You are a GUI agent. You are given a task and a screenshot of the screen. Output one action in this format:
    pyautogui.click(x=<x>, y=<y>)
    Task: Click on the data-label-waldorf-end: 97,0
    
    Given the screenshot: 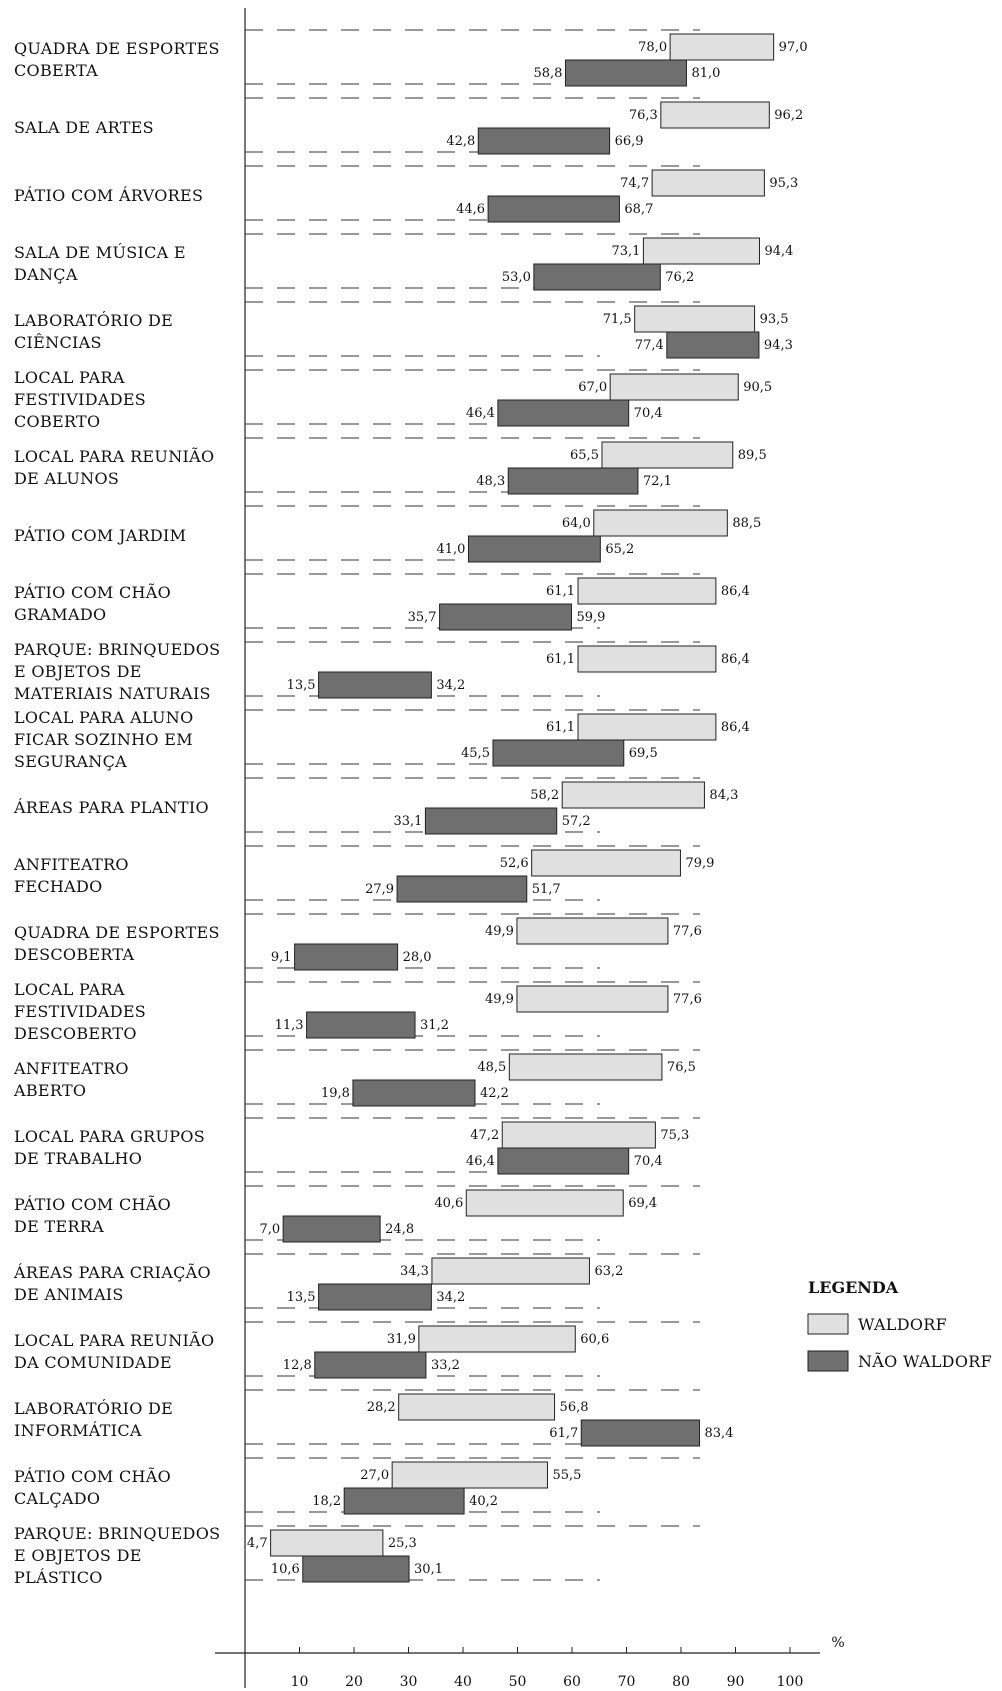 What is the action you would take?
    pyautogui.click(x=793, y=47)
    